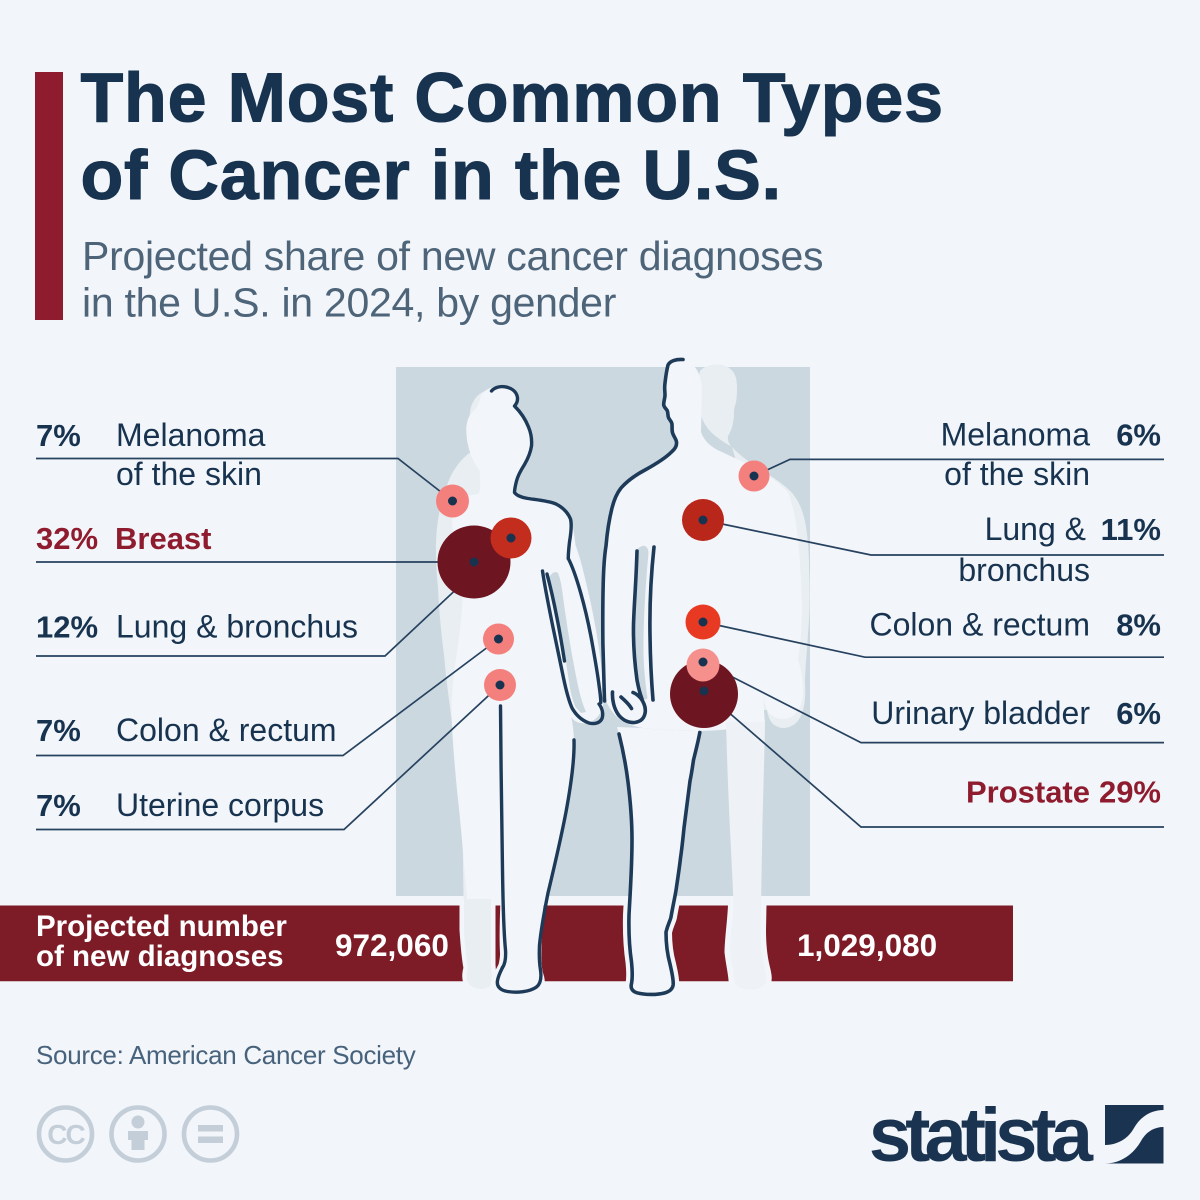 The image size is (1200, 1200). I want to click on svg-text: 1,029,080, so click(867, 945).